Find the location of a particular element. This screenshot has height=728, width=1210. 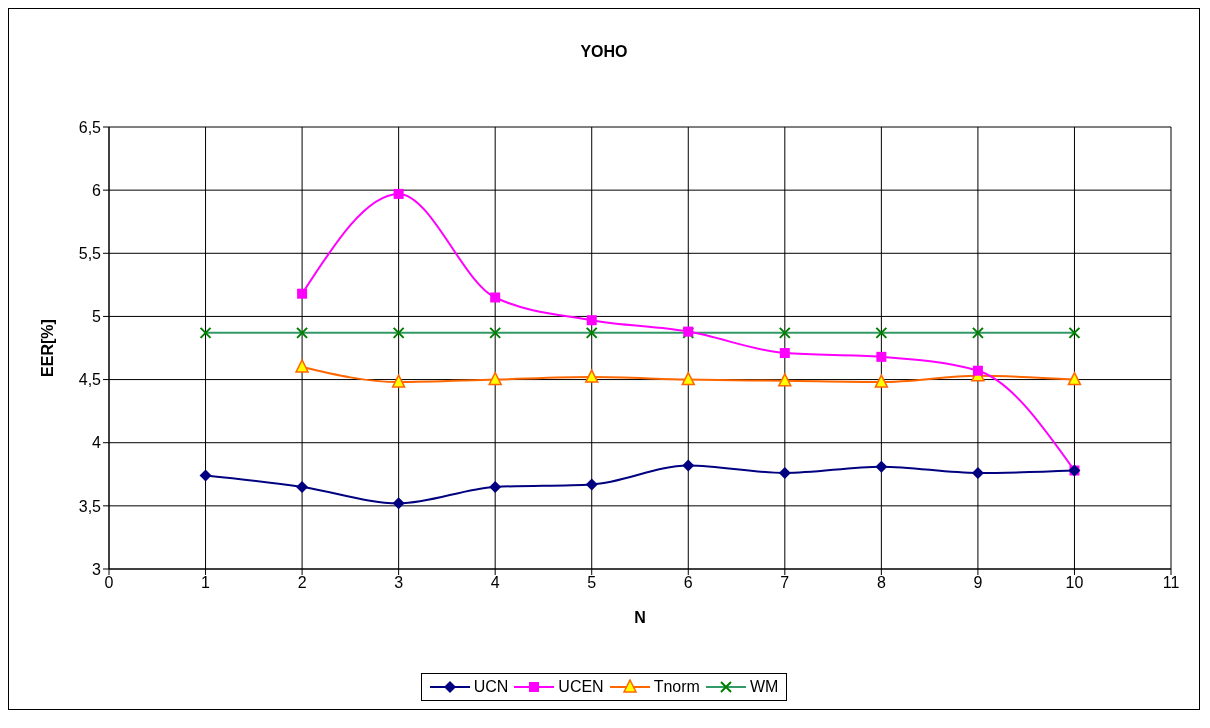

x-tick-label: 0 is located at coordinates (109, 583).